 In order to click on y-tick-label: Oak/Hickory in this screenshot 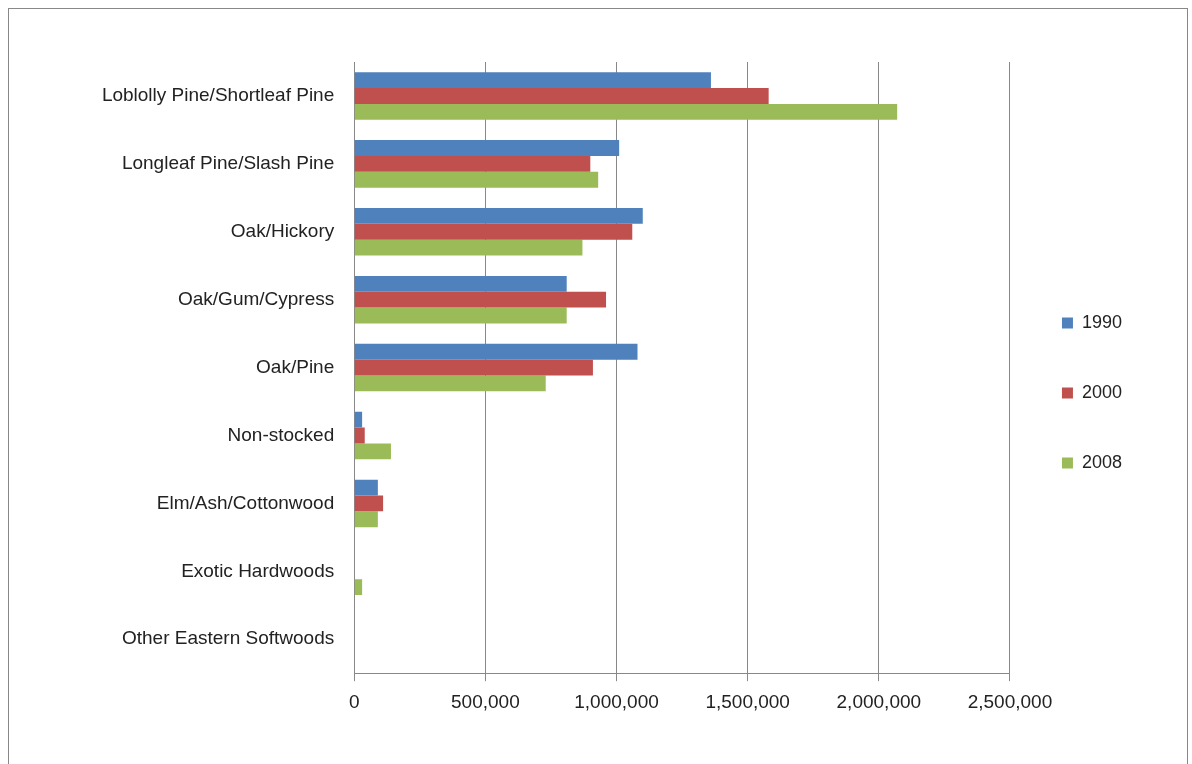, I will do `click(282, 231)`.